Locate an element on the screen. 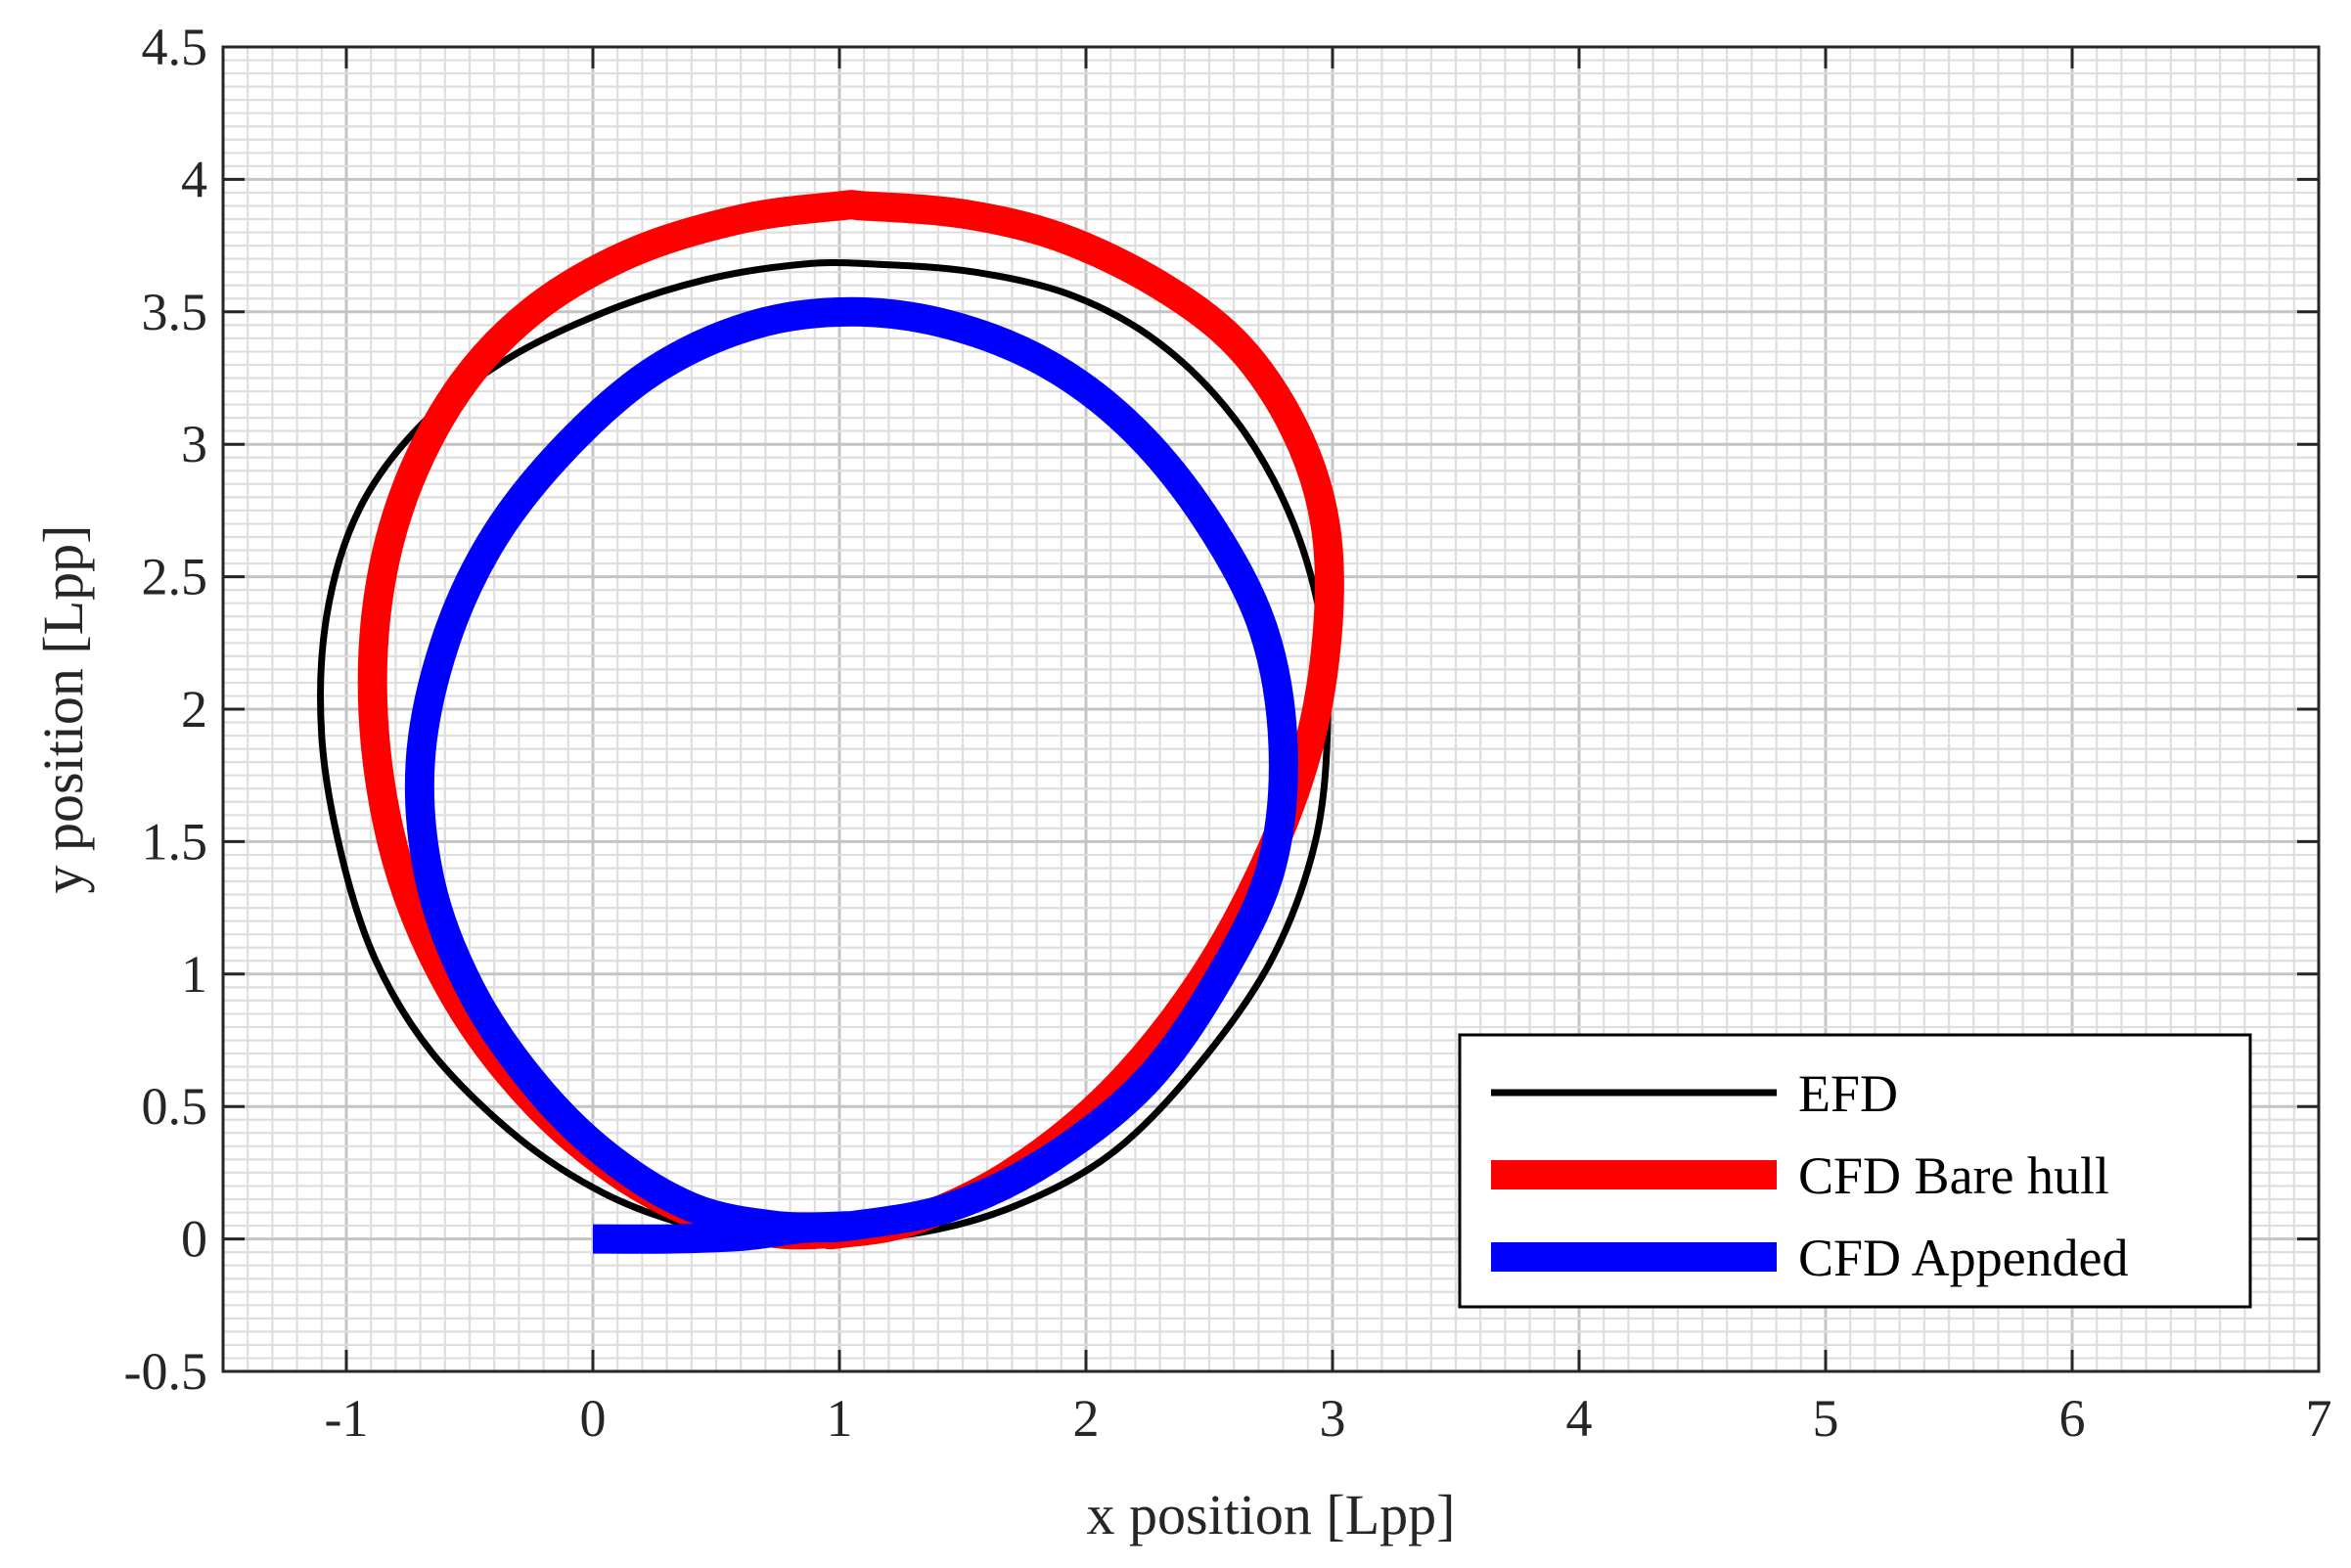 The height and width of the screenshot is (1568, 2351). x-tick-label: 4 is located at coordinates (1579, 1418).